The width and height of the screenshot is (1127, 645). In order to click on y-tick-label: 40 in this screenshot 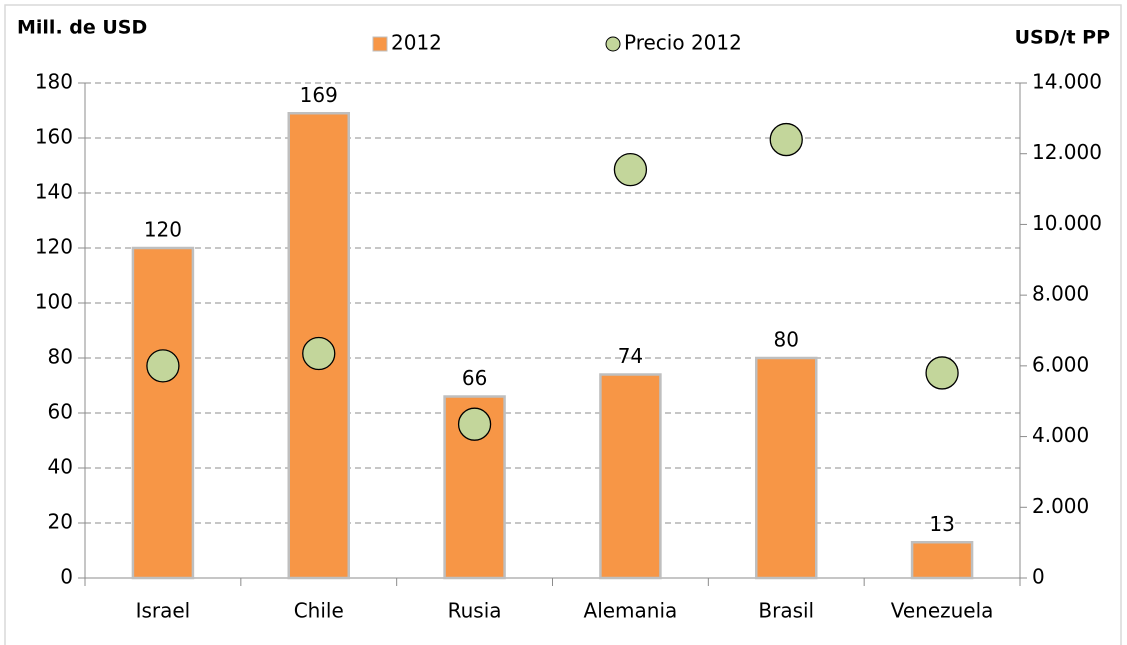, I will do `click(60, 467)`.